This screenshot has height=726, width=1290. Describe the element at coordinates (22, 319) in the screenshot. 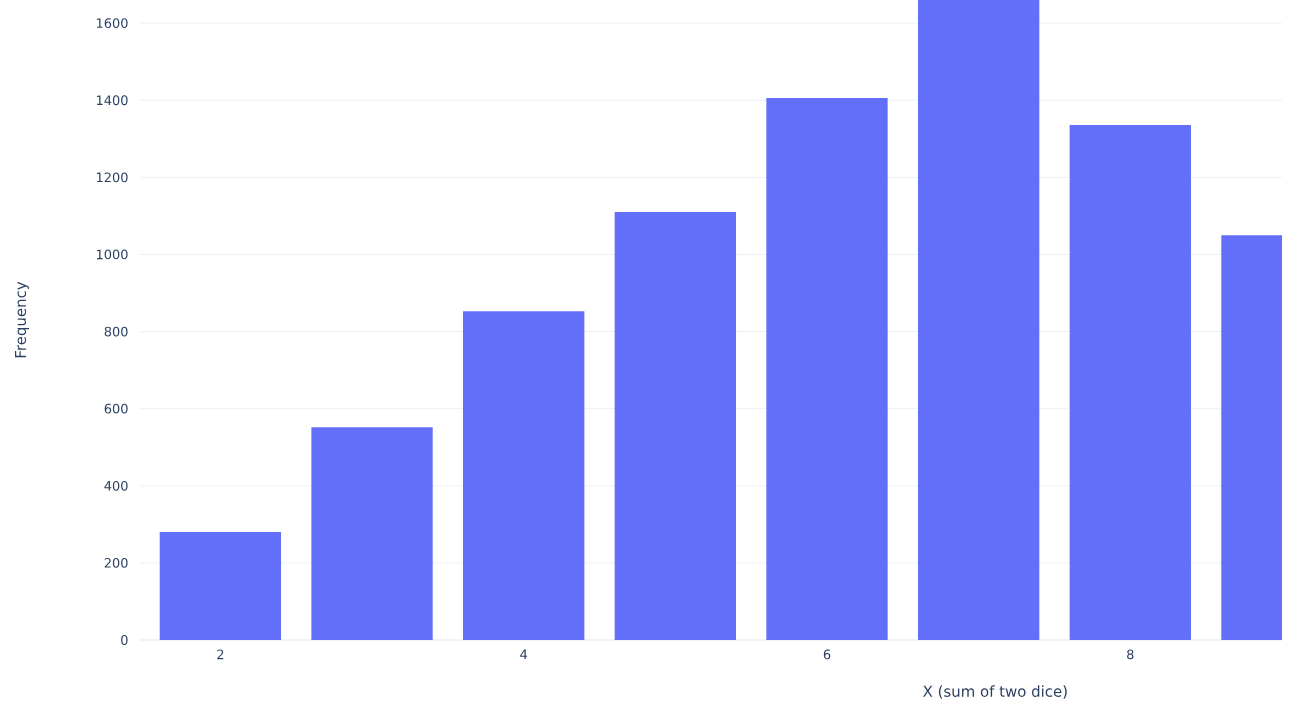

I see `y-axis-title: Frequency` at that location.